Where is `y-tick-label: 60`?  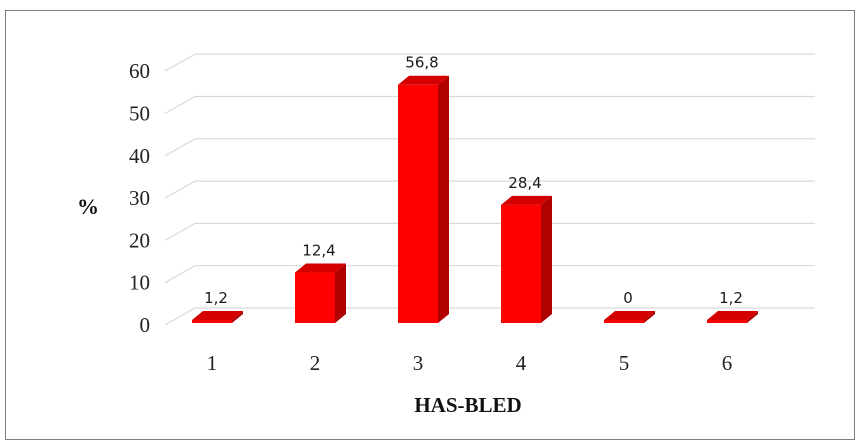
y-tick-label: 60 is located at coordinates (139, 71).